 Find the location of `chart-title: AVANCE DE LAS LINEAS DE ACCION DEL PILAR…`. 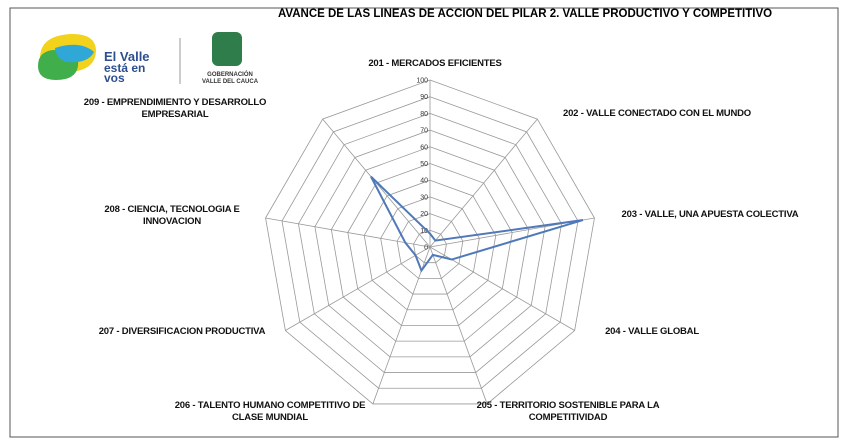

chart-title: AVANCE DE LAS LINEAS DE ACCION DEL PILAR… is located at coordinates (525, 14).